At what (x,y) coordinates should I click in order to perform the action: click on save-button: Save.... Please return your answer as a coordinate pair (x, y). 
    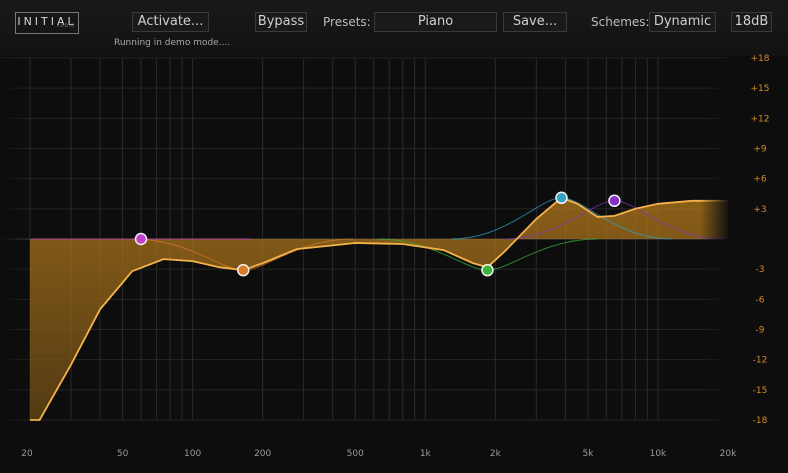
    Looking at the image, I should click on (535, 22).